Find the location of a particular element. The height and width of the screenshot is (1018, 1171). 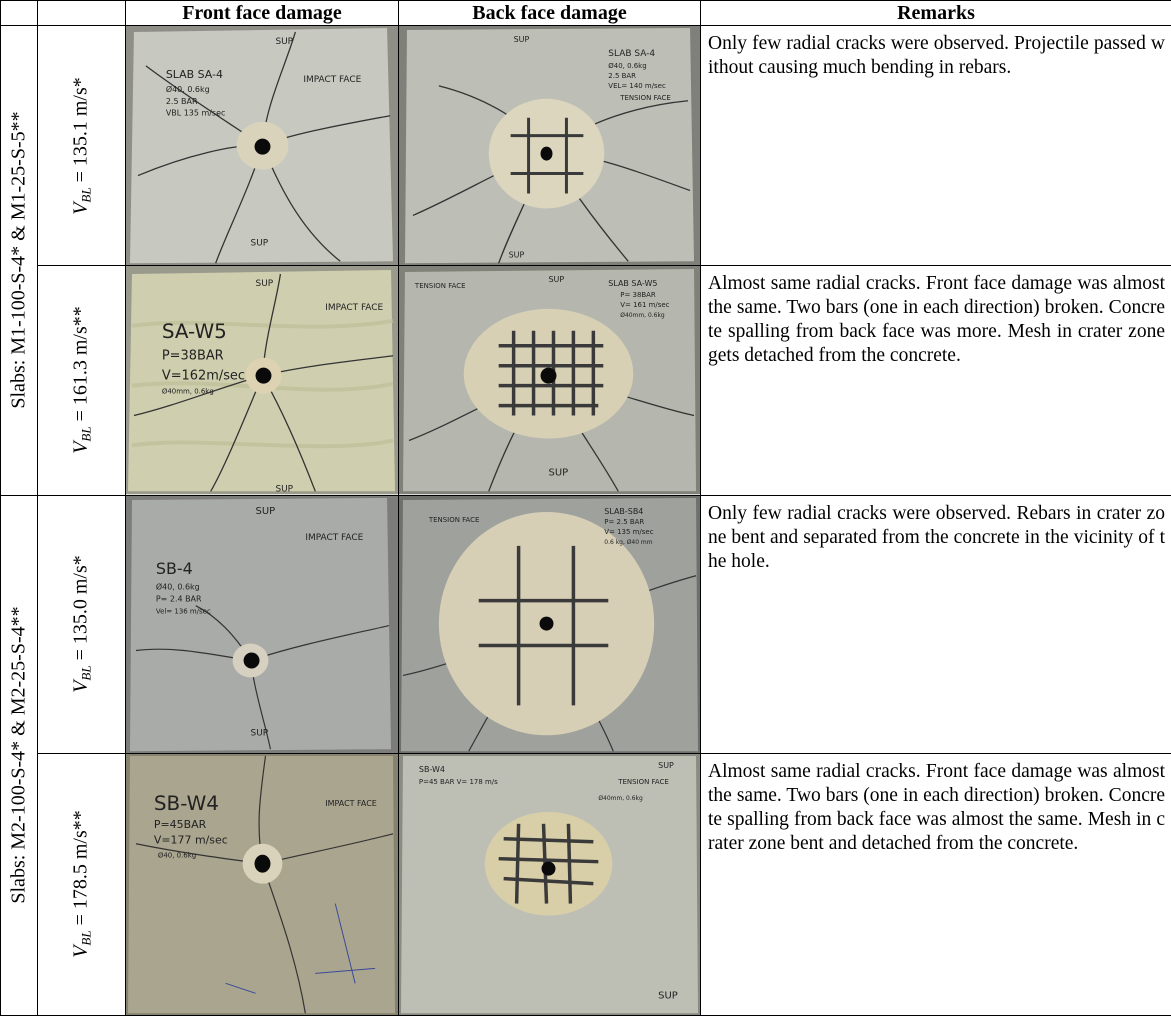

group-label: Slabs: M2-100-S-4* & M2-25-S-4** is located at coordinates (18, 755).